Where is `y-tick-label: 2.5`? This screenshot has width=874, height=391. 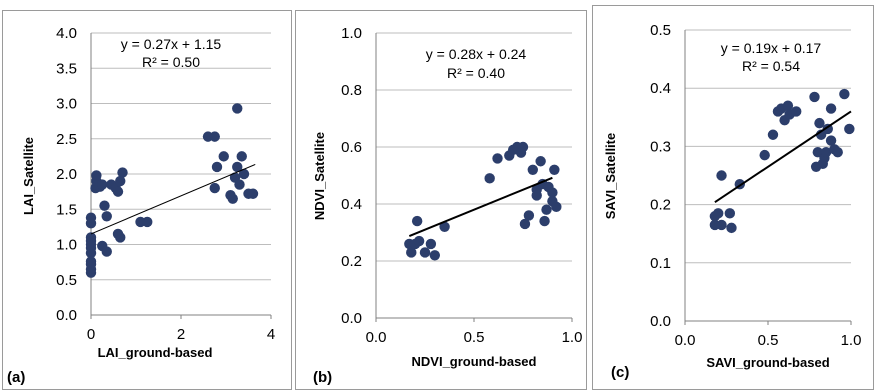 y-tick-label: 2.5 is located at coordinates (66, 139).